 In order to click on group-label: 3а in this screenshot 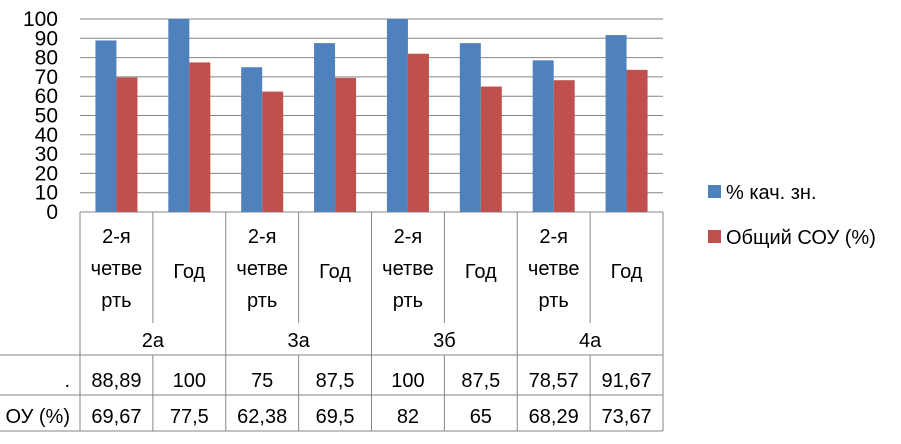, I will do `click(299, 341)`.